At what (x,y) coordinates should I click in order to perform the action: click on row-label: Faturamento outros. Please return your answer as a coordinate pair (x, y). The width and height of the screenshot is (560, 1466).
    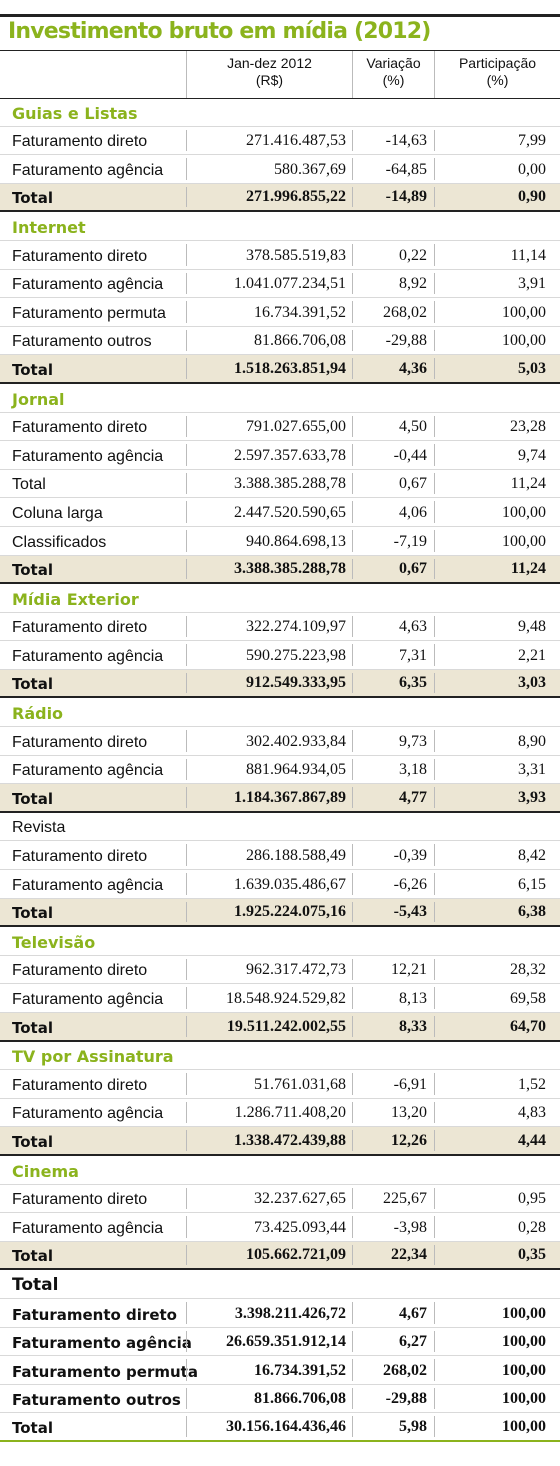
    Looking at the image, I should click on (82, 342).